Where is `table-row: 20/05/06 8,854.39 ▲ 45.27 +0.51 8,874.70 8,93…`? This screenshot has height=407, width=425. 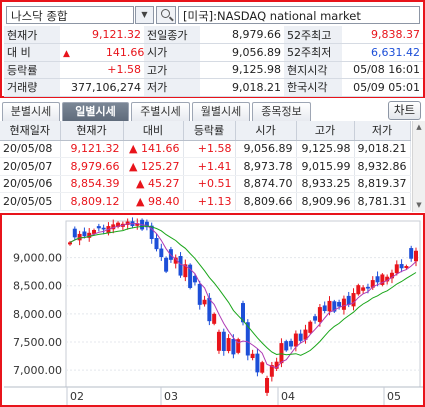
table-row: 20/05/06 8,854.39 ▲ 45.27 +0.51 8,874.70 8,93… is located at coordinates (205, 184).